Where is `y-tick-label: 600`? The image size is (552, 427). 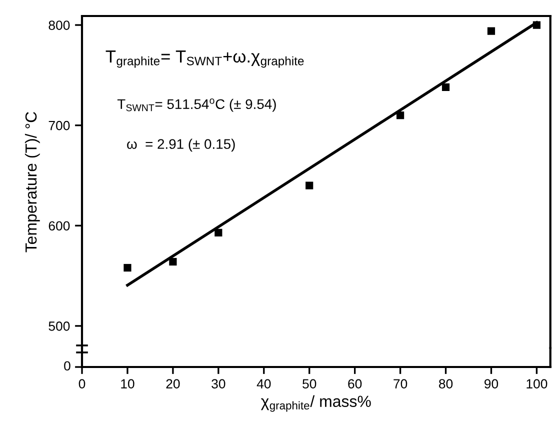 y-tick-label: 600 is located at coordinates (59, 226).